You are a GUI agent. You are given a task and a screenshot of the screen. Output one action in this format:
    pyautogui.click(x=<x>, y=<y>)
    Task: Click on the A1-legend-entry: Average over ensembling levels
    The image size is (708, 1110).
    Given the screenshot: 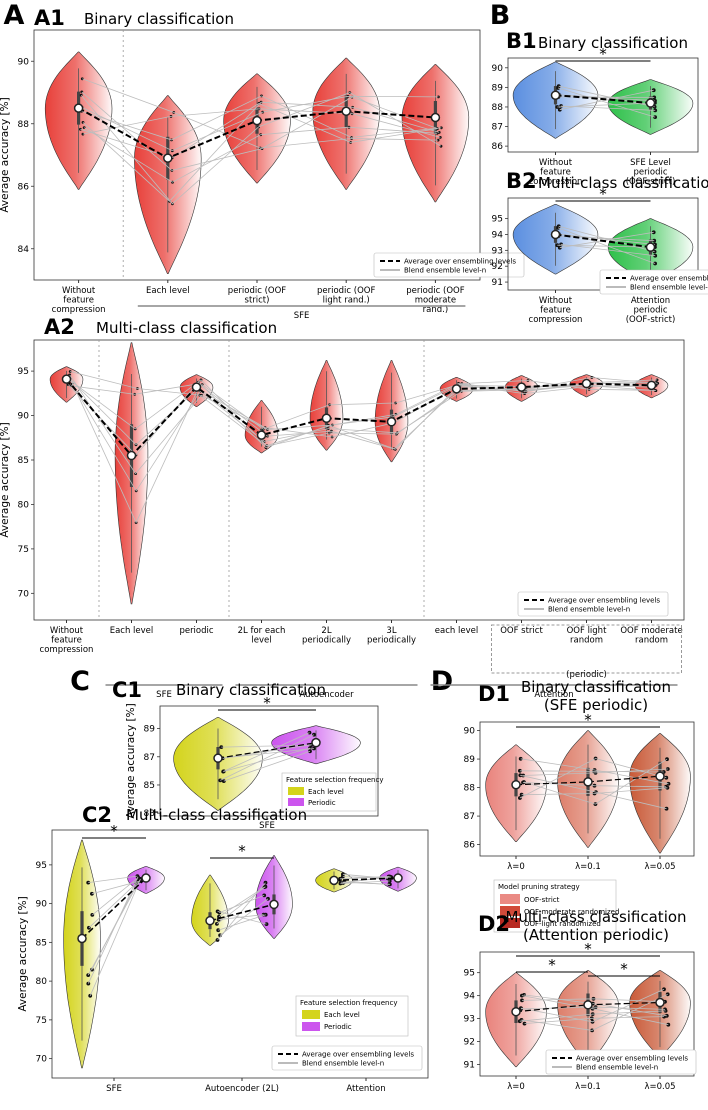 What is the action you would take?
    pyautogui.click(x=460, y=262)
    